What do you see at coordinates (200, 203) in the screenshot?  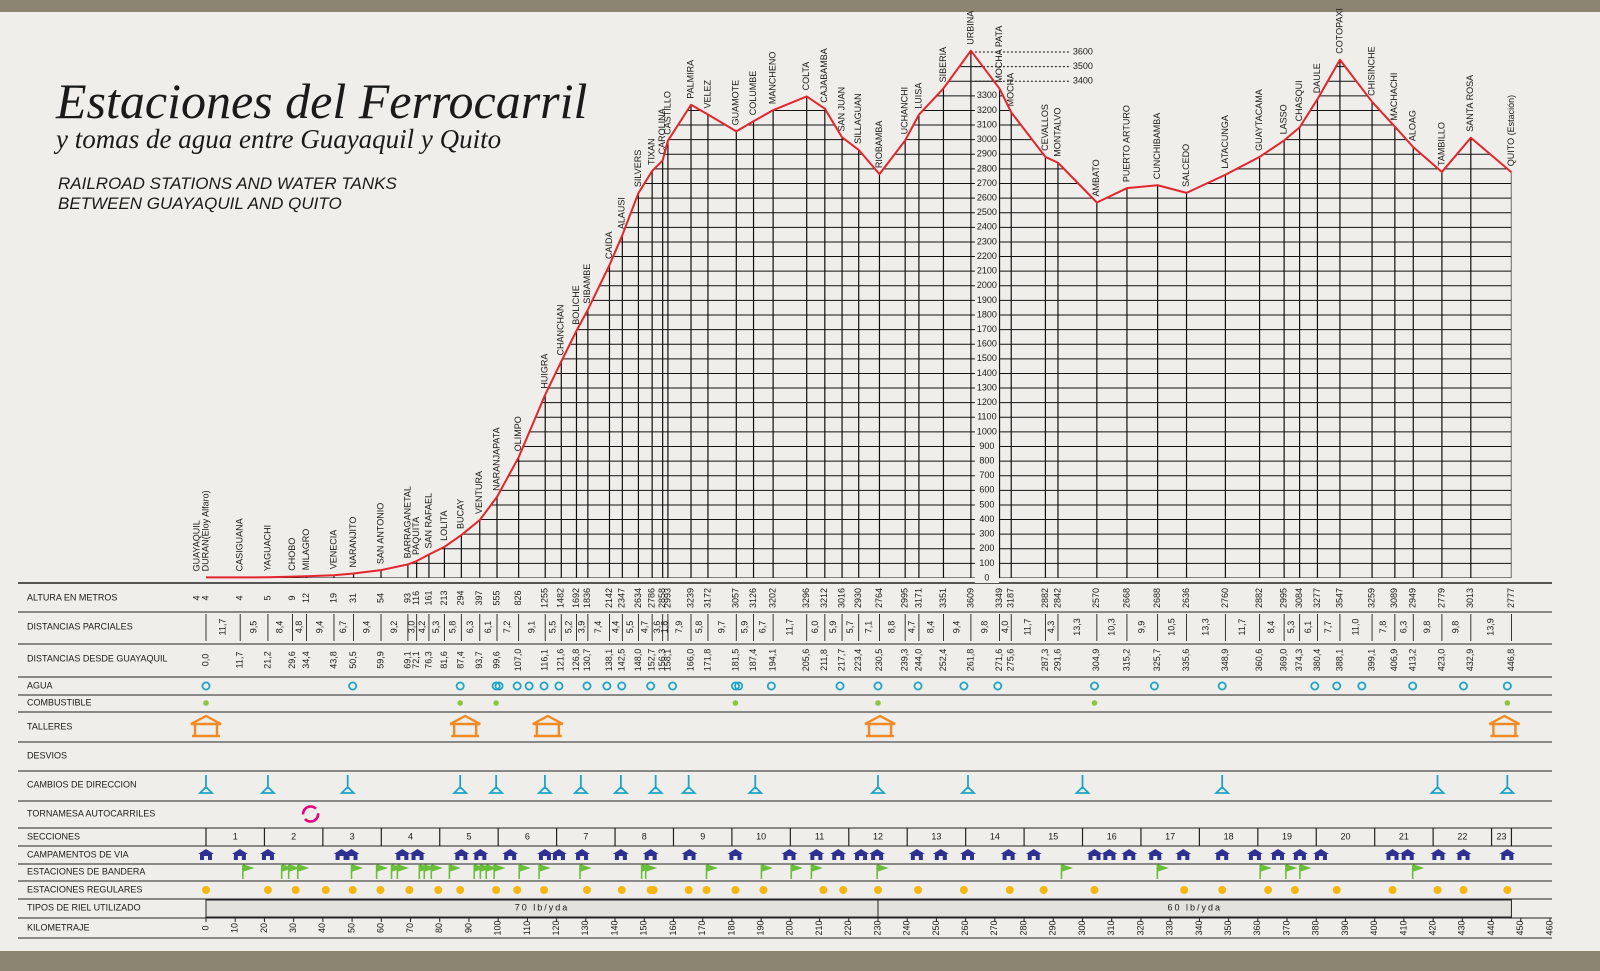 I see `subtitle-en: BETWEEN GUAYAQUIL AND QUITO` at bounding box center [200, 203].